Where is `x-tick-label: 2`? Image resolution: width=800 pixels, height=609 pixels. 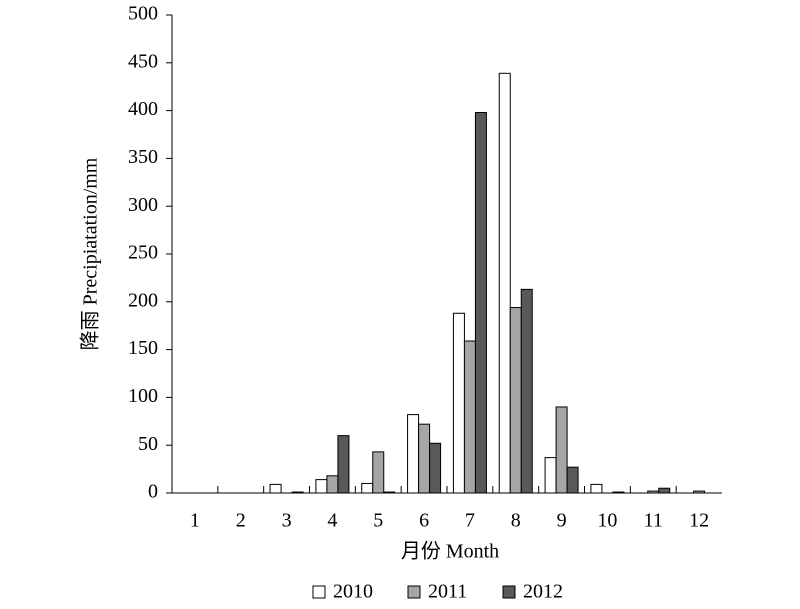
x-tick-label: 2 is located at coordinates (241, 521).